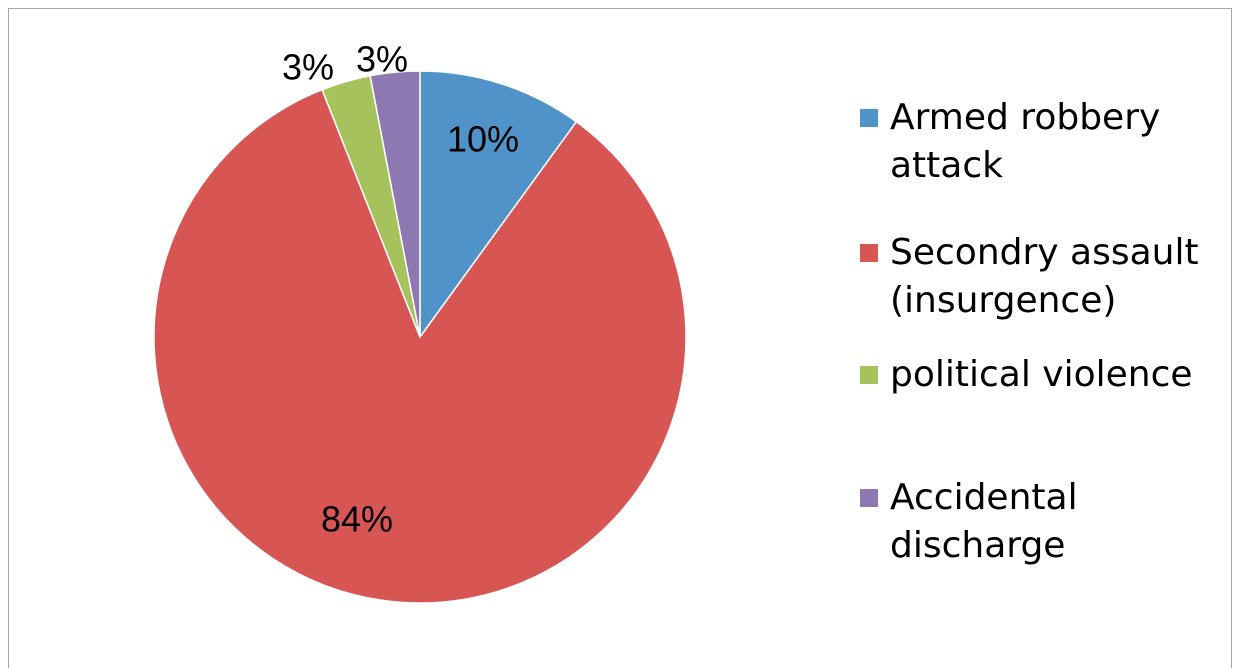  Describe the element at coordinates (946, 165) in the screenshot. I see `legend-label-line2: attack` at that location.